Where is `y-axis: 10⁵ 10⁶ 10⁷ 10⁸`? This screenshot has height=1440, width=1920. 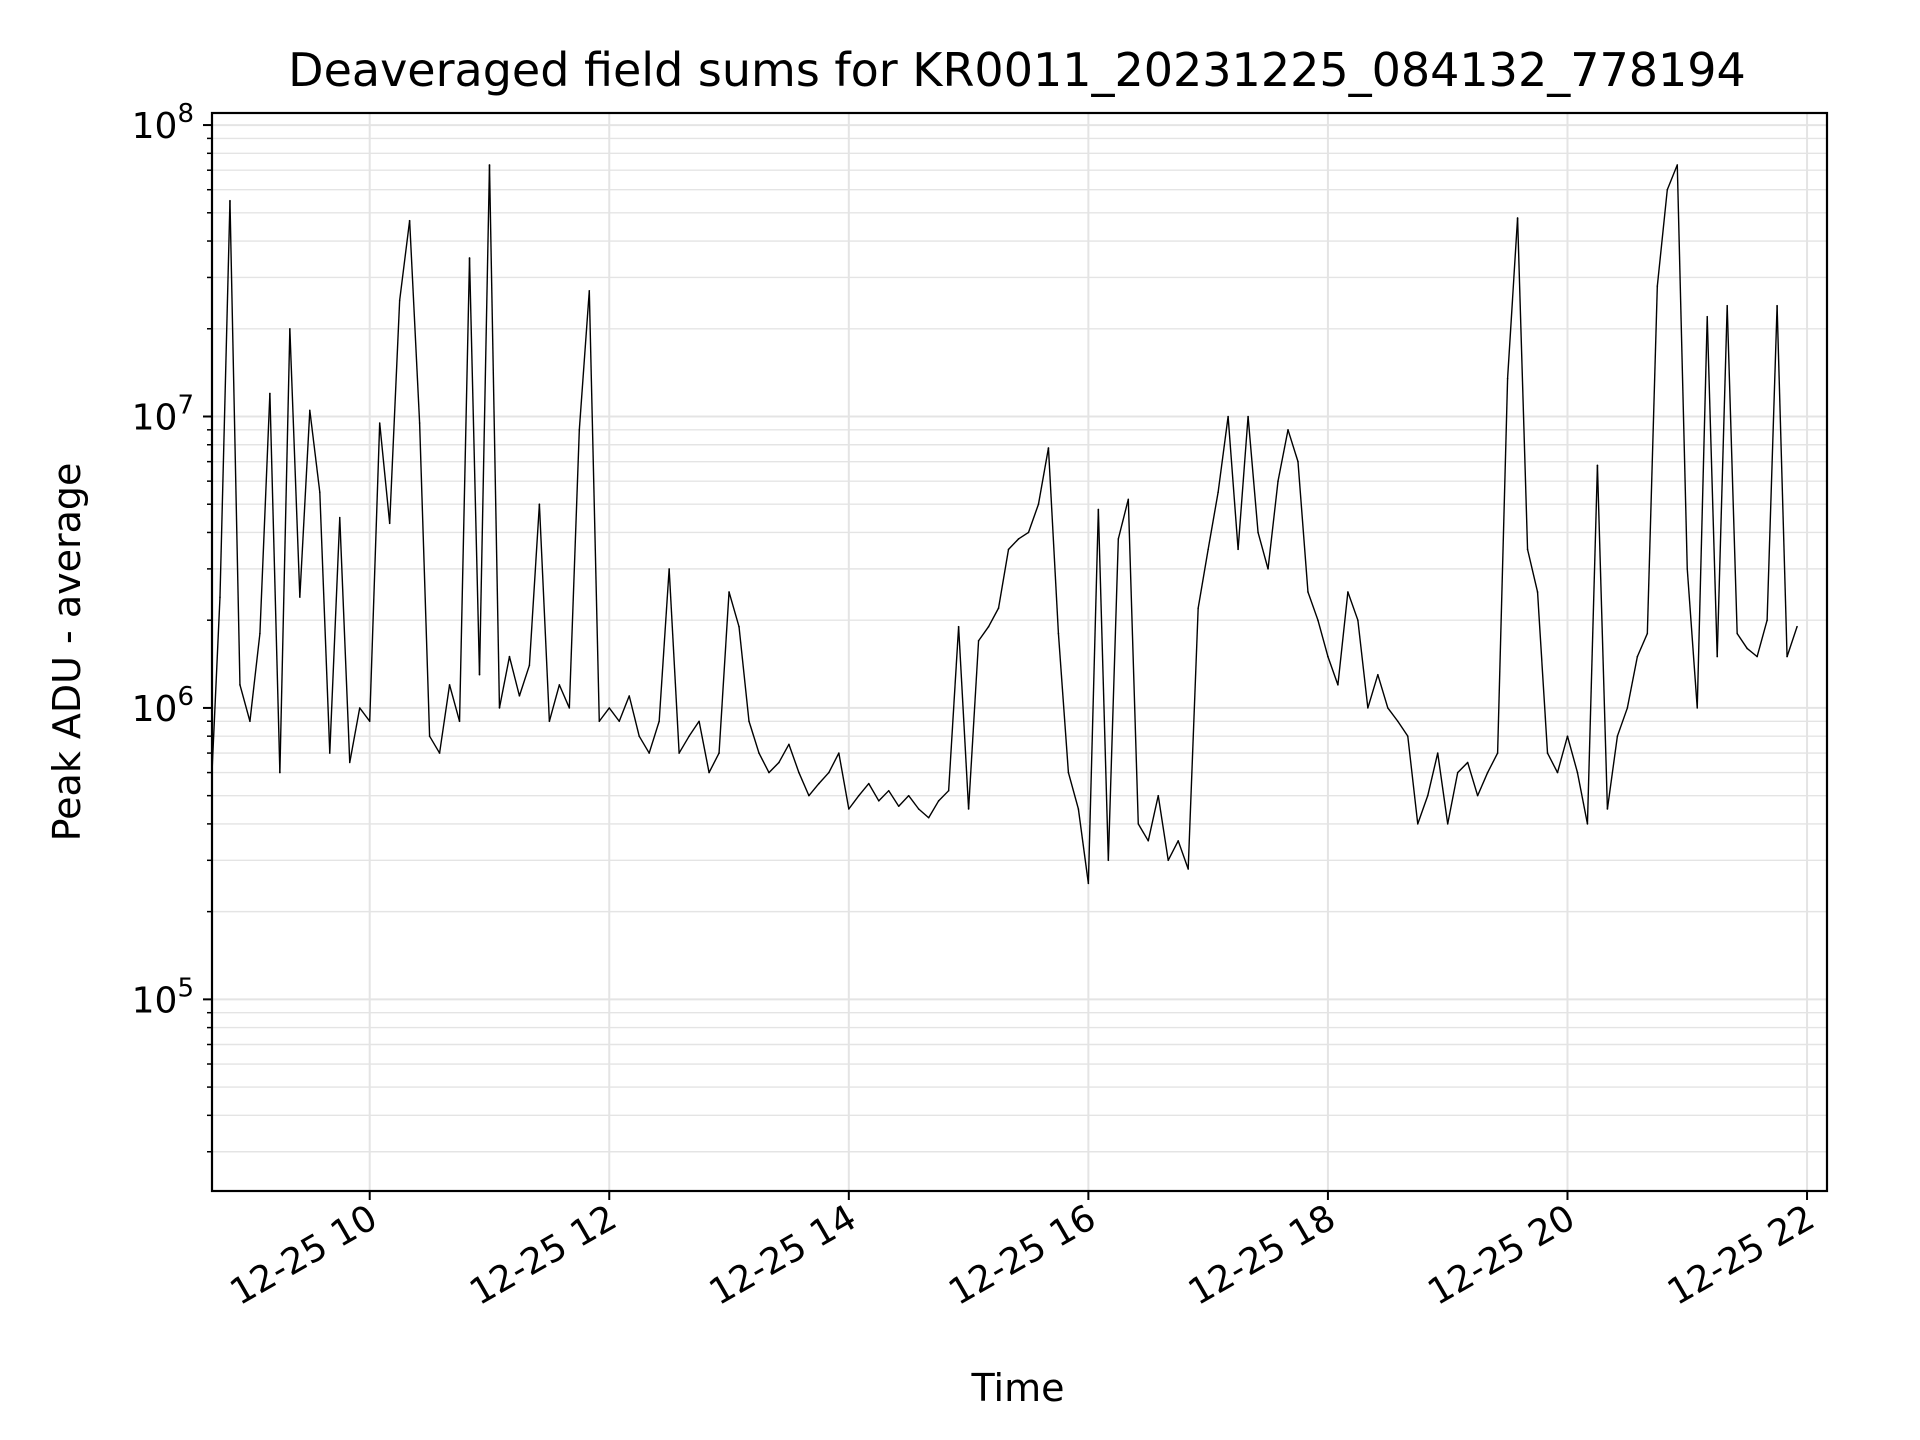 y-axis: 10⁵ 10⁶ 10⁷ 10⁸ is located at coordinates (172, 626).